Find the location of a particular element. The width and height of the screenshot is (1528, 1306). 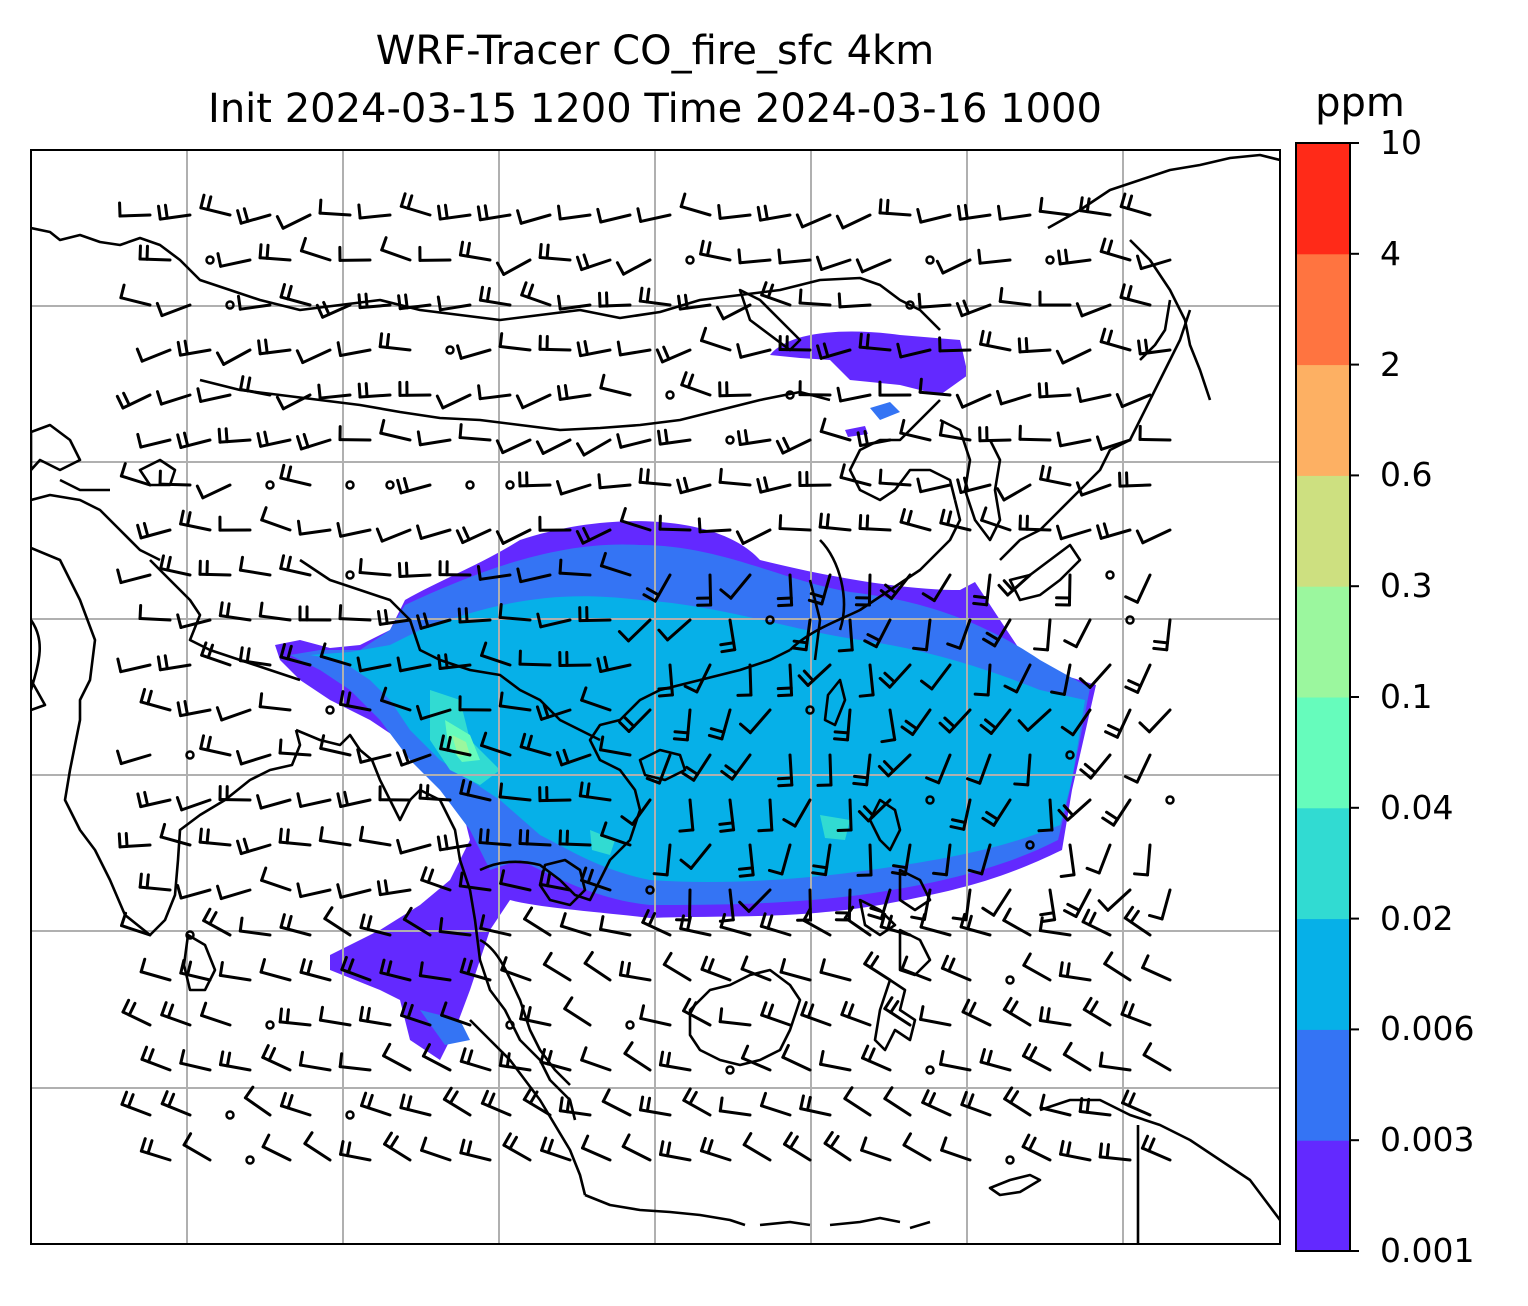

co-plume-hotspot is located at coordinates (445, 1027).